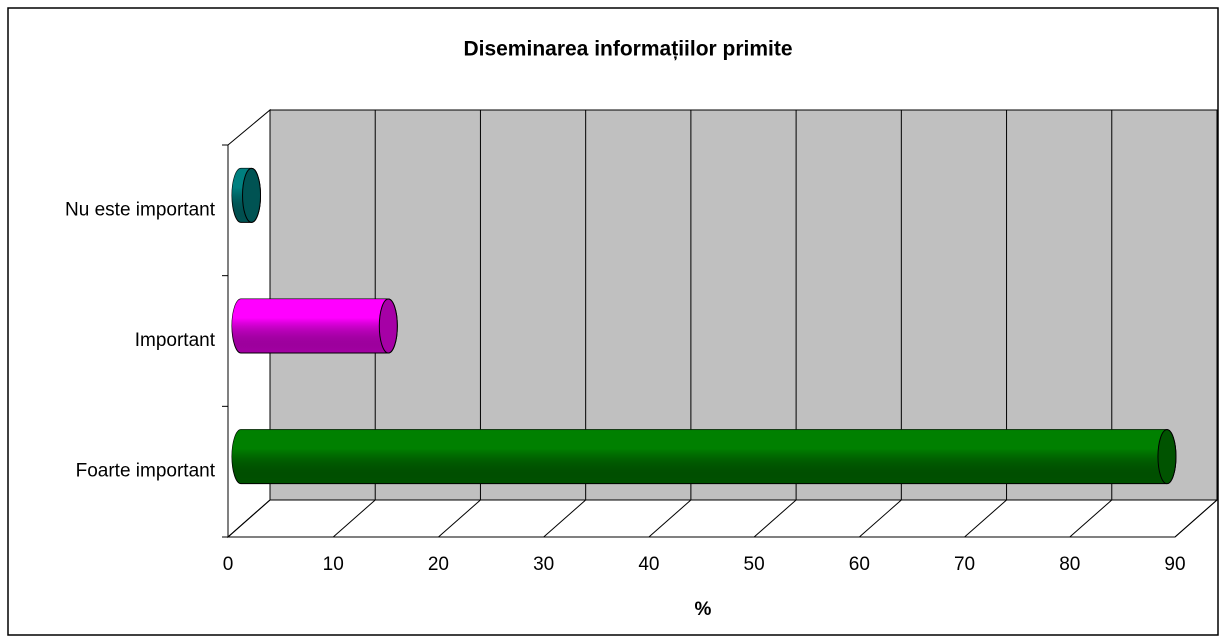 The height and width of the screenshot is (643, 1227). Describe the element at coordinates (438, 564) in the screenshot. I see `x-tick-label: 20` at that location.